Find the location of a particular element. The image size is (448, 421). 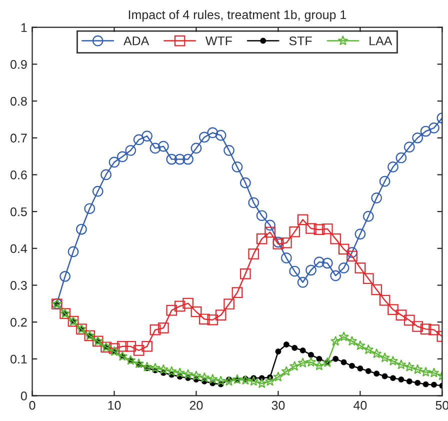

legend-label: WTF is located at coordinates (218, 41).